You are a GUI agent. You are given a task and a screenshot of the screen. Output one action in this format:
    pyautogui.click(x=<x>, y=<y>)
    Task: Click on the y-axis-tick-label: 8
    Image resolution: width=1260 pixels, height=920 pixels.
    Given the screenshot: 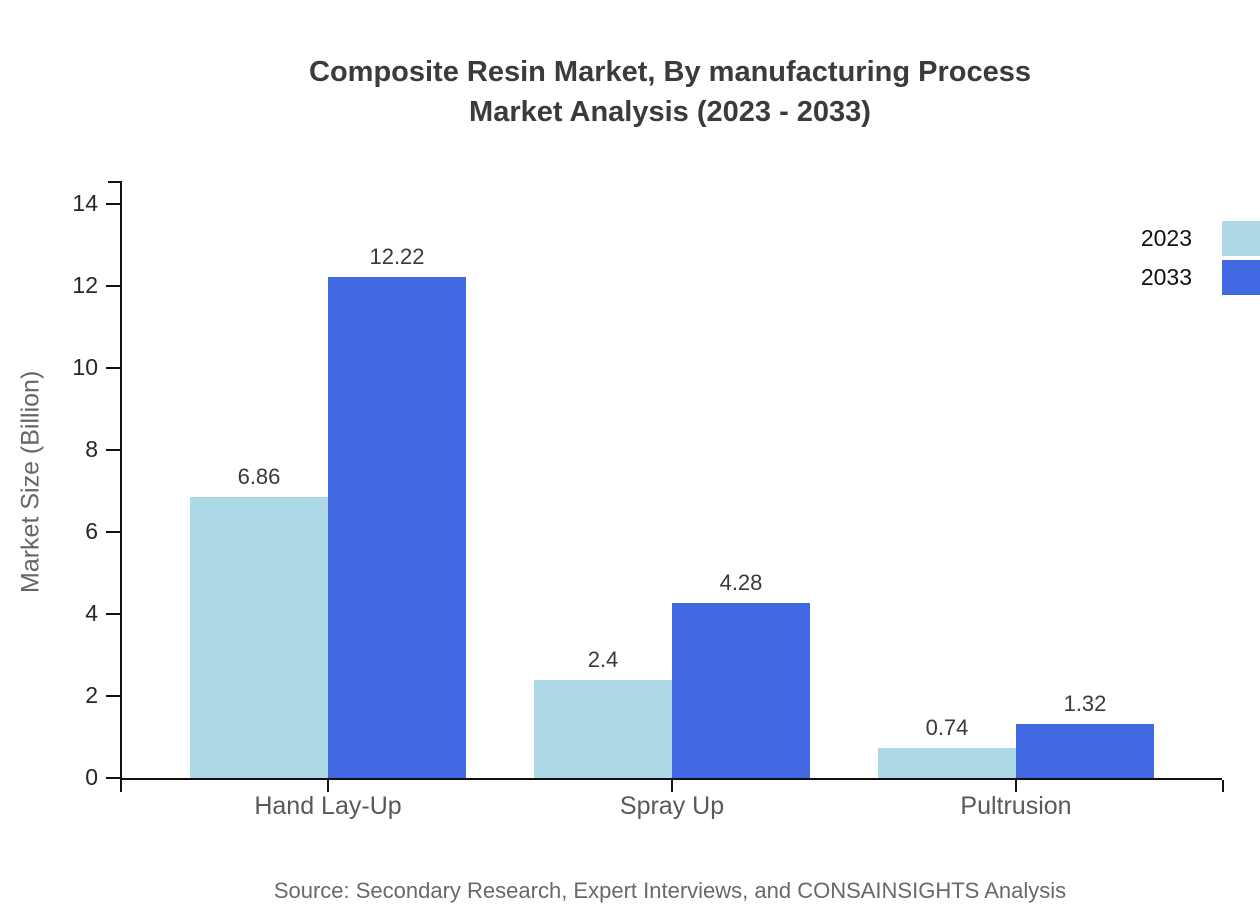 What is the action you would take?
    pyautogui.click(x=91, y=449)
    